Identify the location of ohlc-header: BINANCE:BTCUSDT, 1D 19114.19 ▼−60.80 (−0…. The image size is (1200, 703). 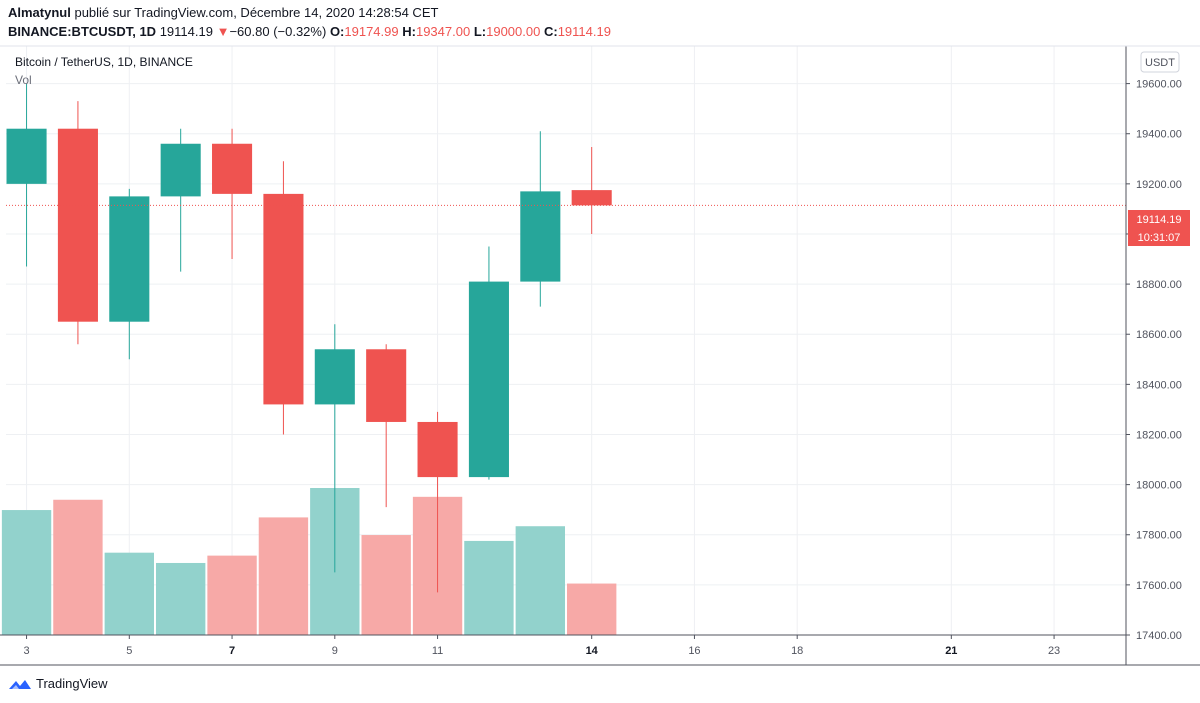
(309, 31).